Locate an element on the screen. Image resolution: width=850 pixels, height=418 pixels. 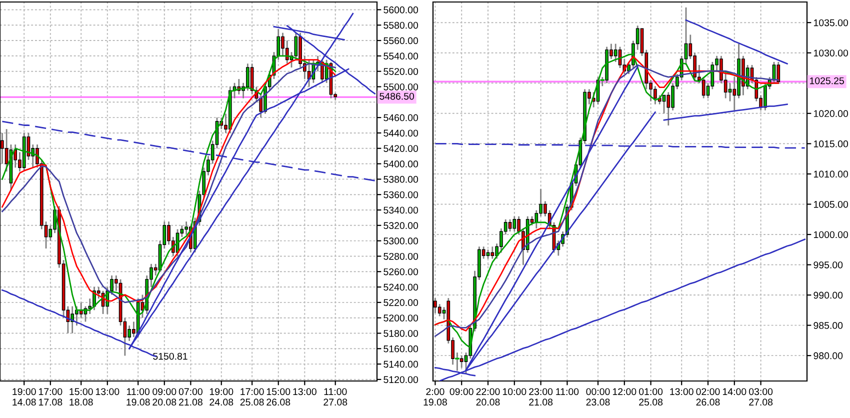
x-tick-label: 2:00 19.08 is located at coordinates (435, 397).